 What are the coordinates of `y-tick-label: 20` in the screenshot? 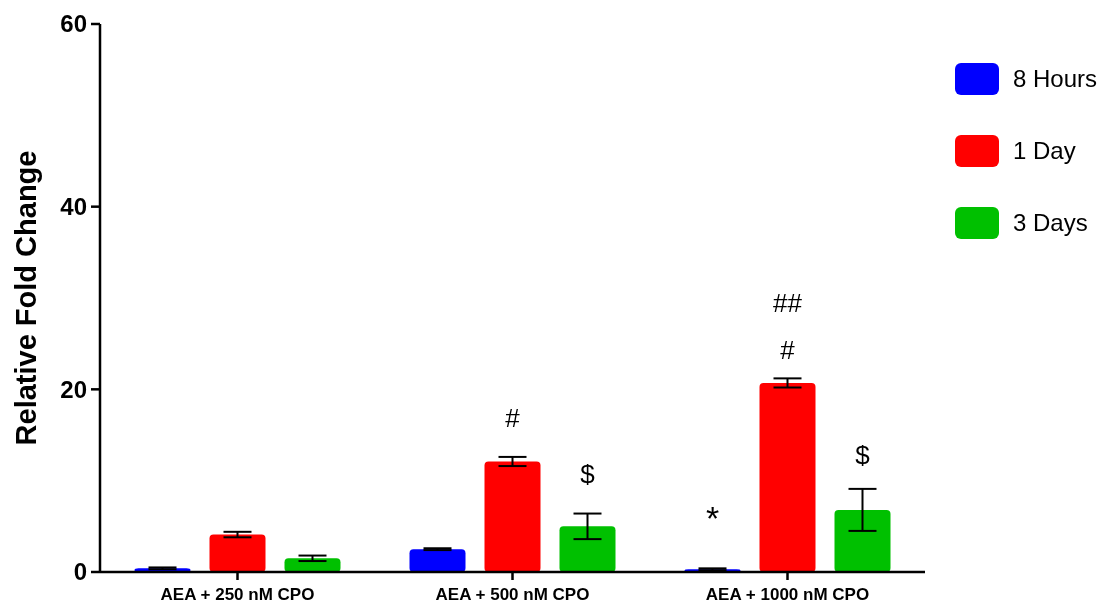 It's located at (73, 389).